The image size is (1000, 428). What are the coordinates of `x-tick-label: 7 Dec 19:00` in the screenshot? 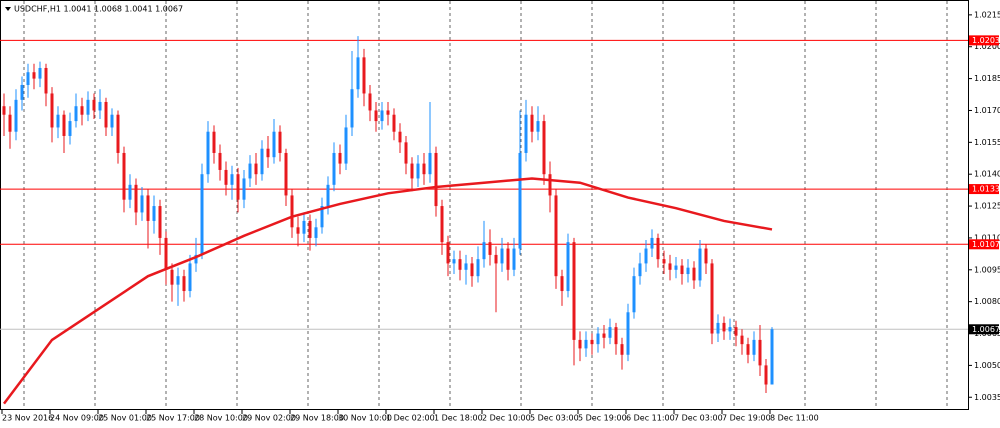 It's located at (746, 418).